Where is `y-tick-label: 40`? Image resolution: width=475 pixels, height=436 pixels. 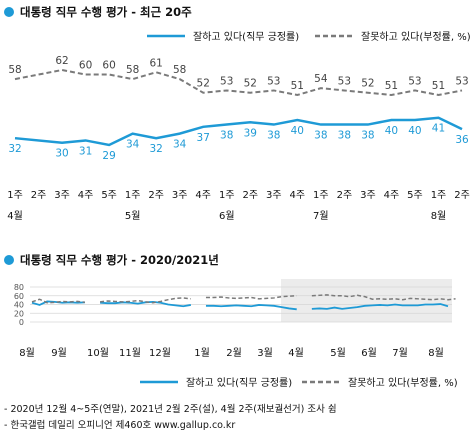 y-tick-label: 40 is located at coordinates (19, 305).